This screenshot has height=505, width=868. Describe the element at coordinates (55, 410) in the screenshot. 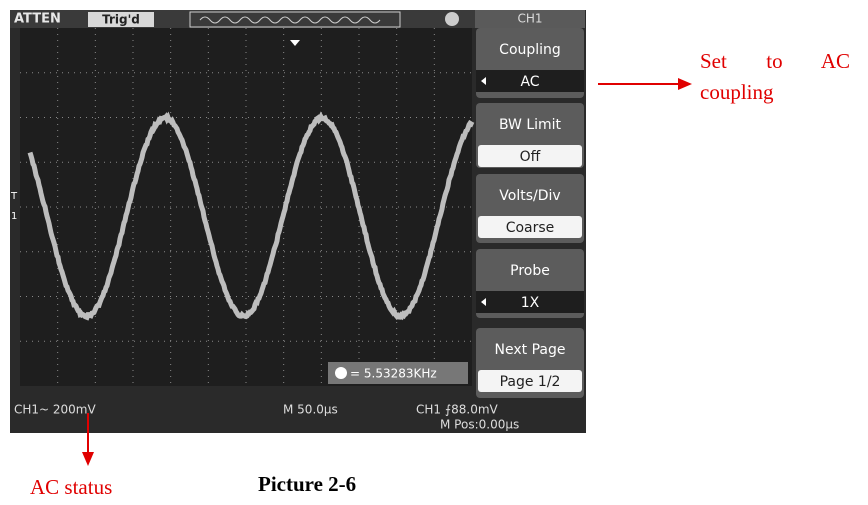

I see `channel-status: CH1~ 200mV` at that location.